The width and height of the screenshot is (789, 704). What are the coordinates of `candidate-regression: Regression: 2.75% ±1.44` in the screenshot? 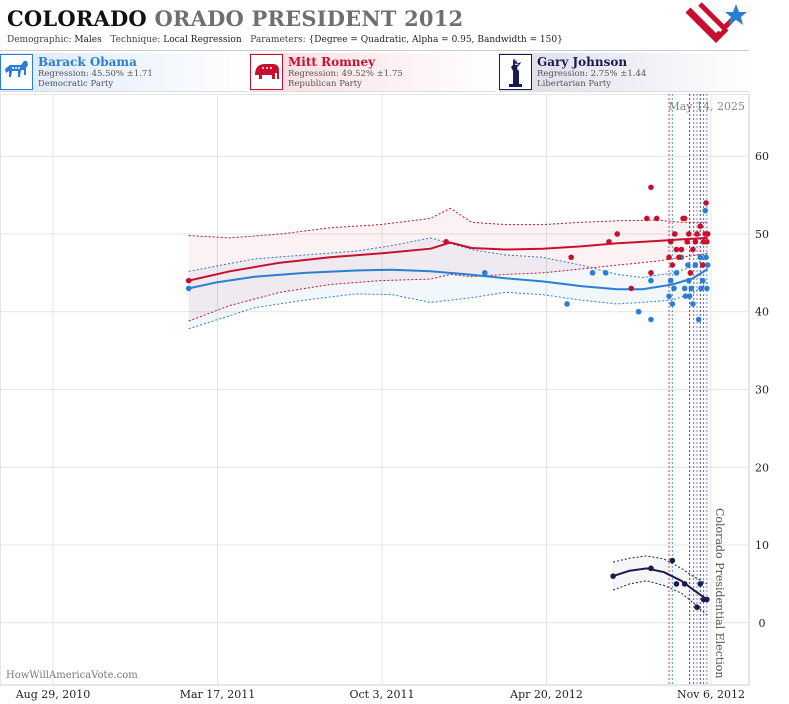 It's located at (592, 74).